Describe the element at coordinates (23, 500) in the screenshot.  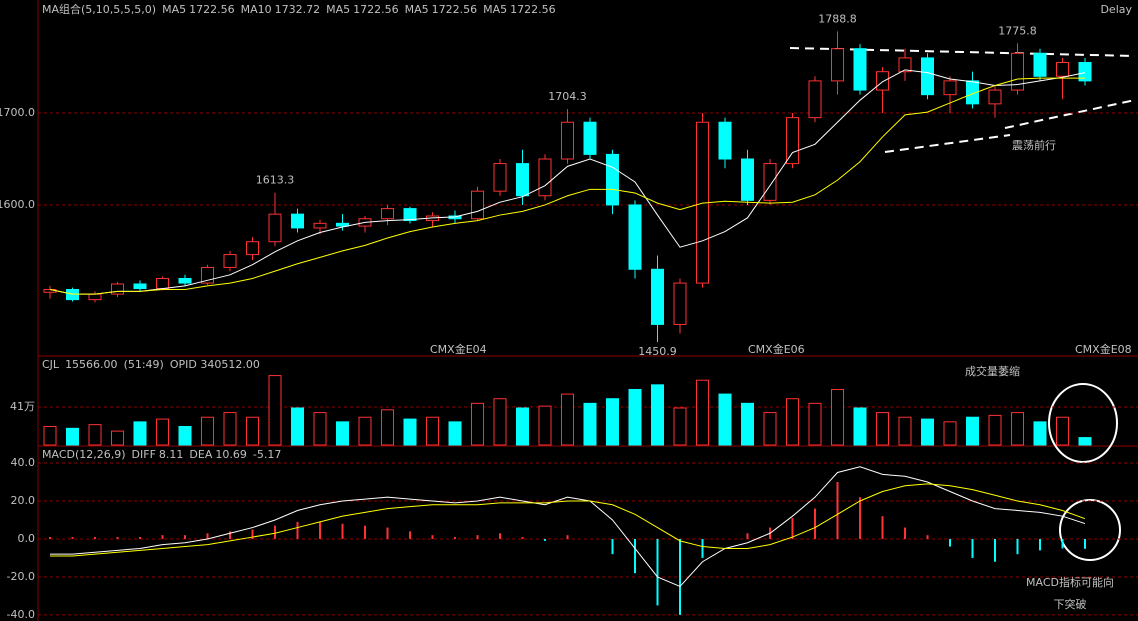
I see `y-tick-label: 20.0` at that location.